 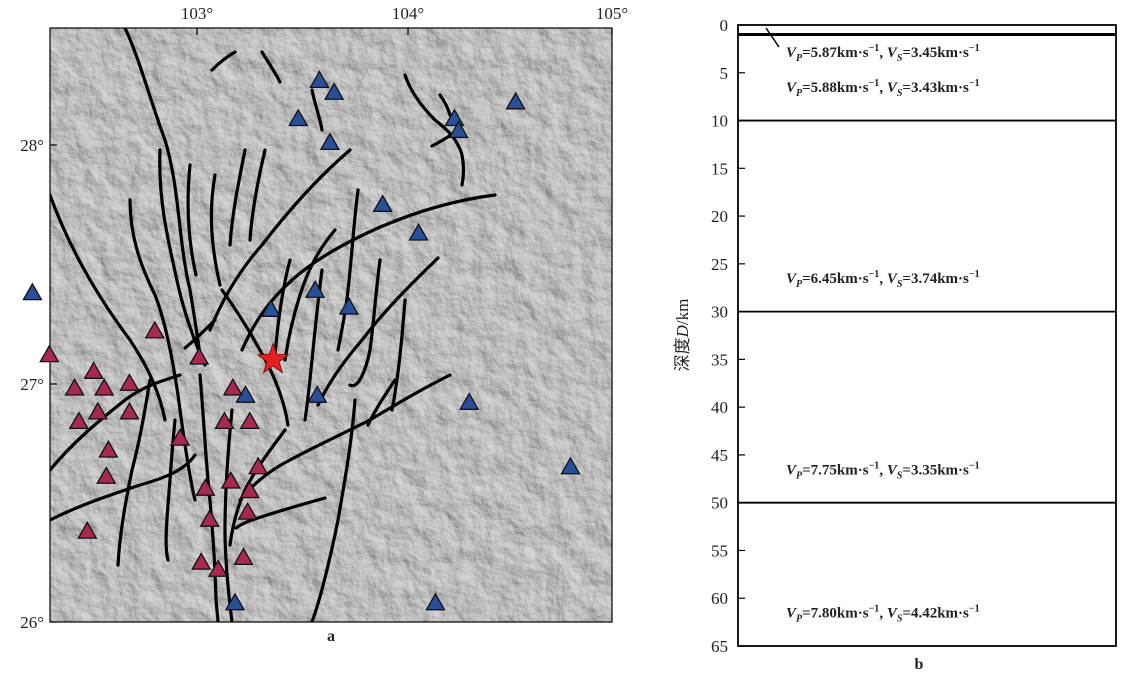 I want to click on red-star-icon, so click(x=273, y=358).